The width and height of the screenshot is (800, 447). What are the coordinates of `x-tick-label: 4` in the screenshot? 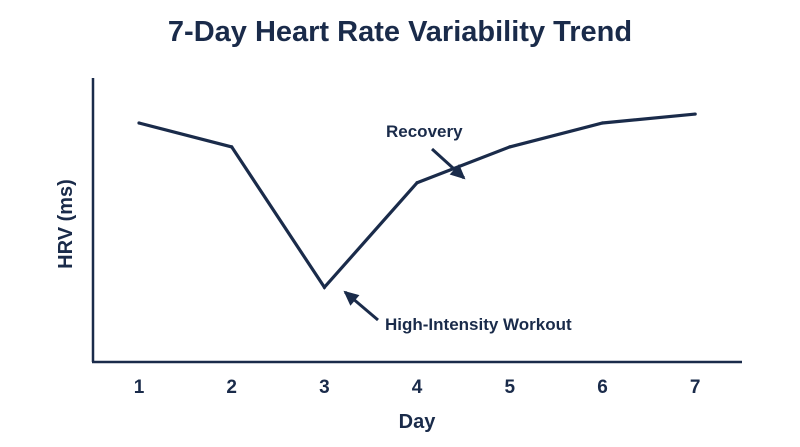 It's located at (417, 387).